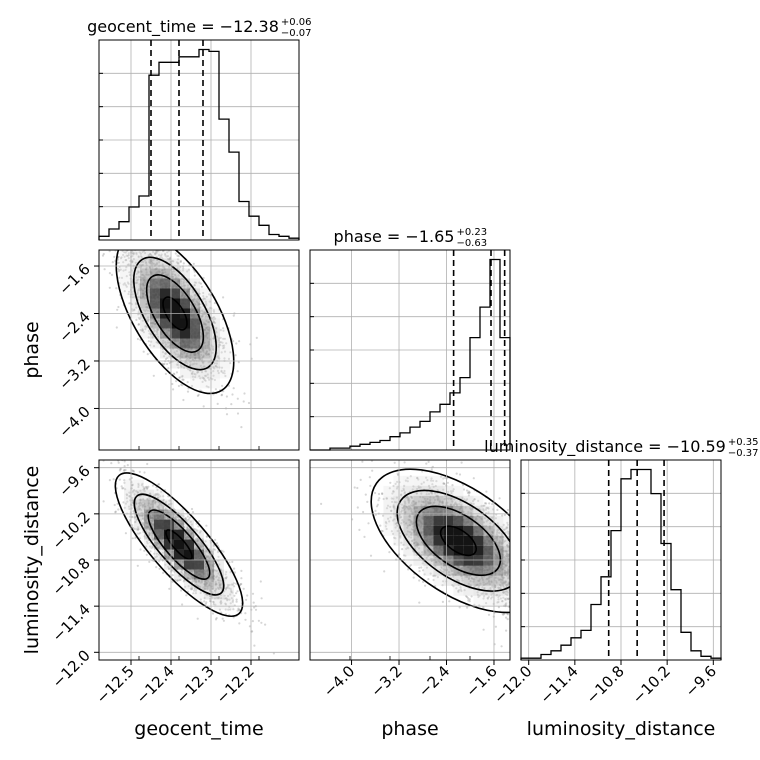  Describe the element at coordinates (743, 453) in the screenshot. I see `title-sub: −0.37` at that location.